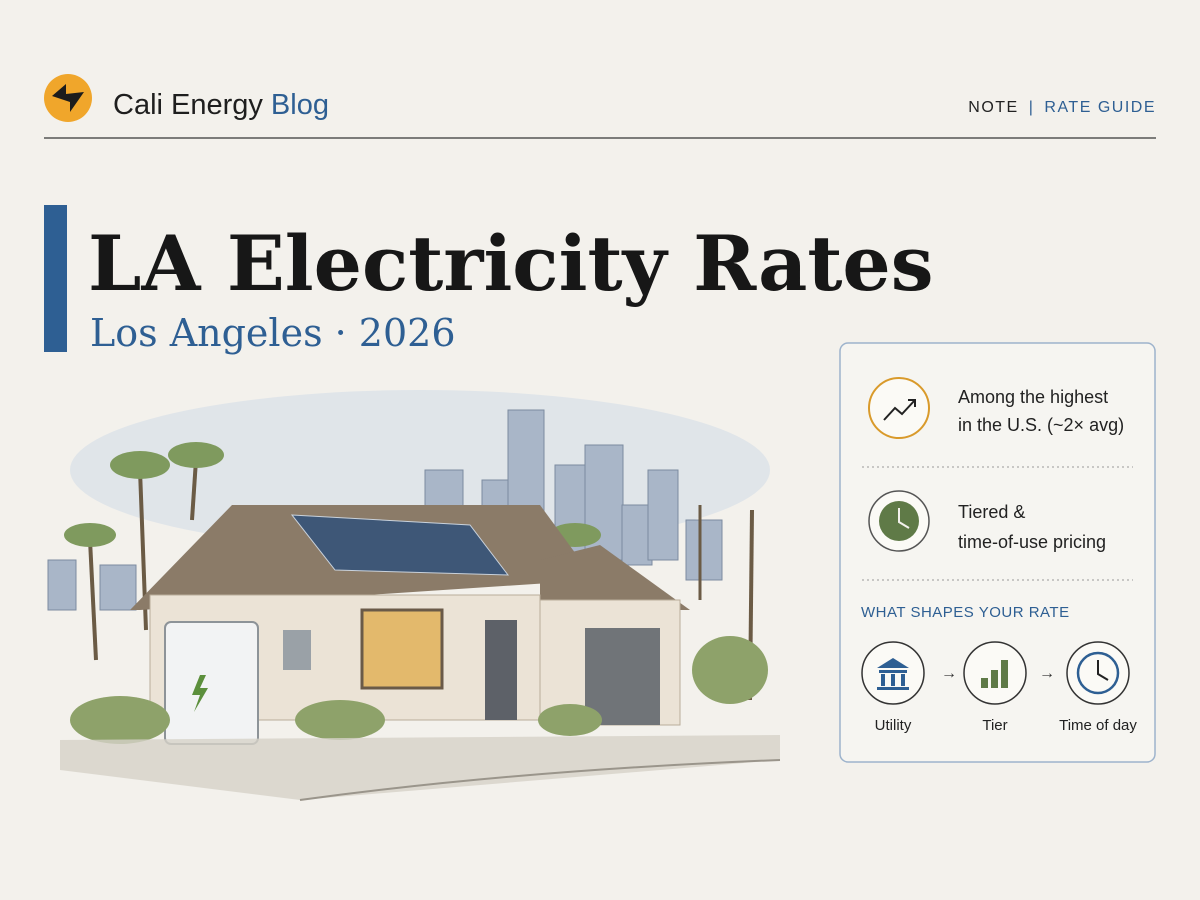 Image resolution: width=1200 pixels, height=900 pixels. Describe the element at coordinates (965, 612) in the screenshot. I see `factors-title: WHAT SHAPES YOUR RATE` at that location.